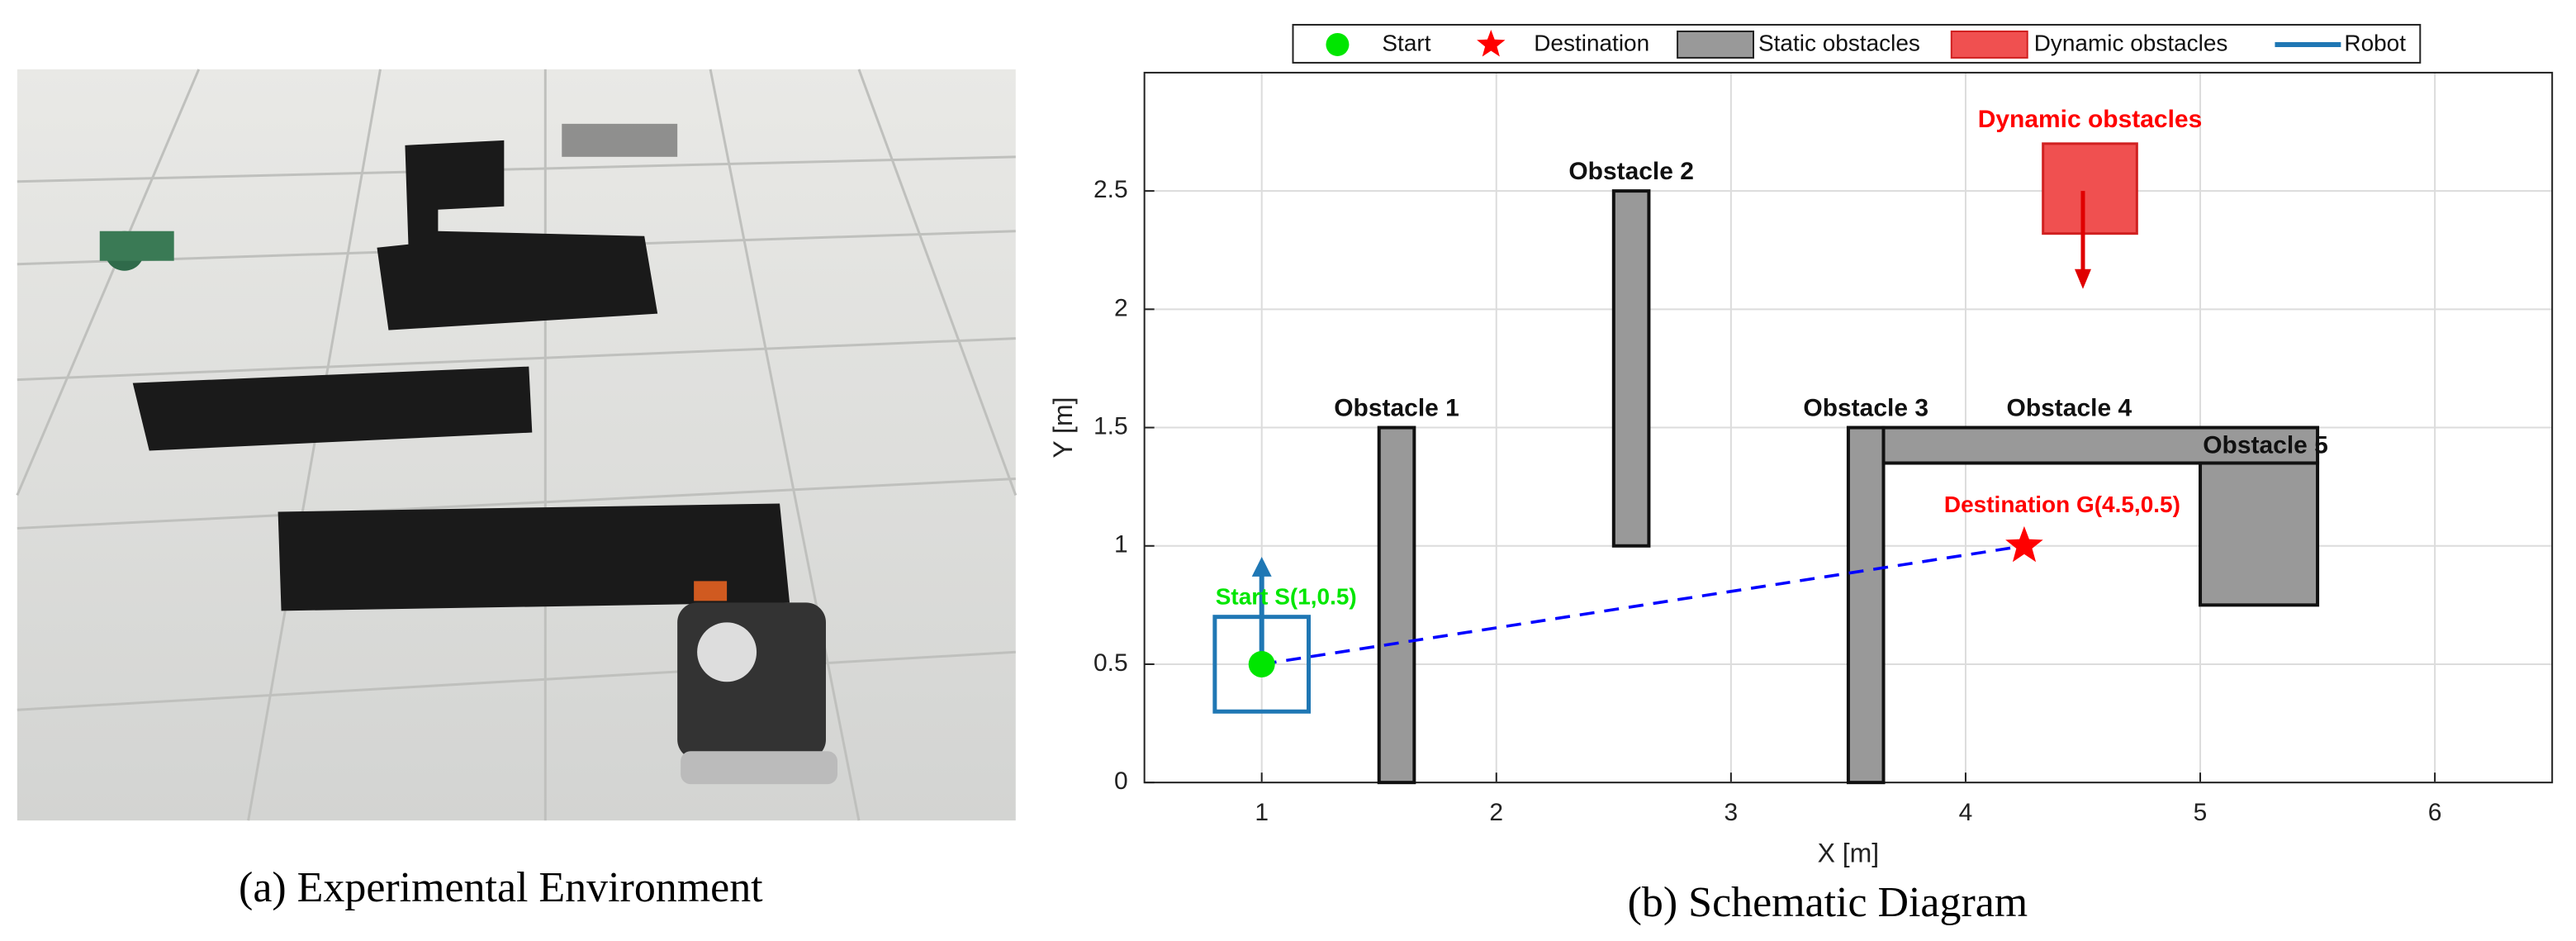 This screenshot has height=941, width=2576. I want to click on x-tick-label: 5, so click(2201, 812).